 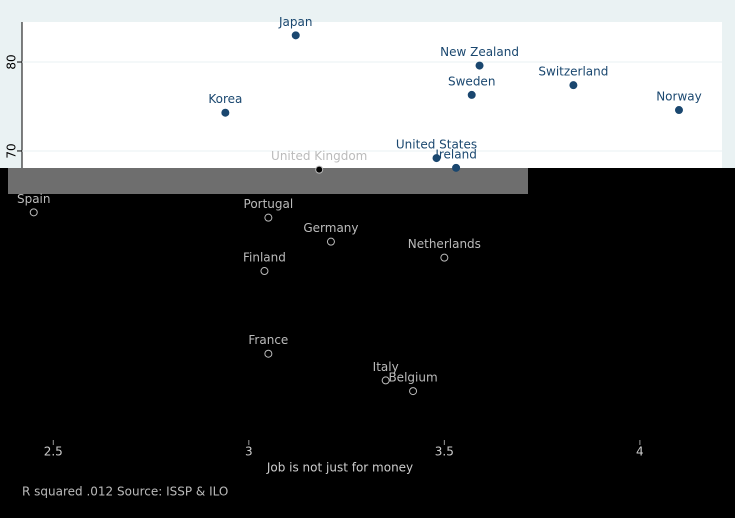 I want to click on point-label: Portugal, so click(x=269, y=204).